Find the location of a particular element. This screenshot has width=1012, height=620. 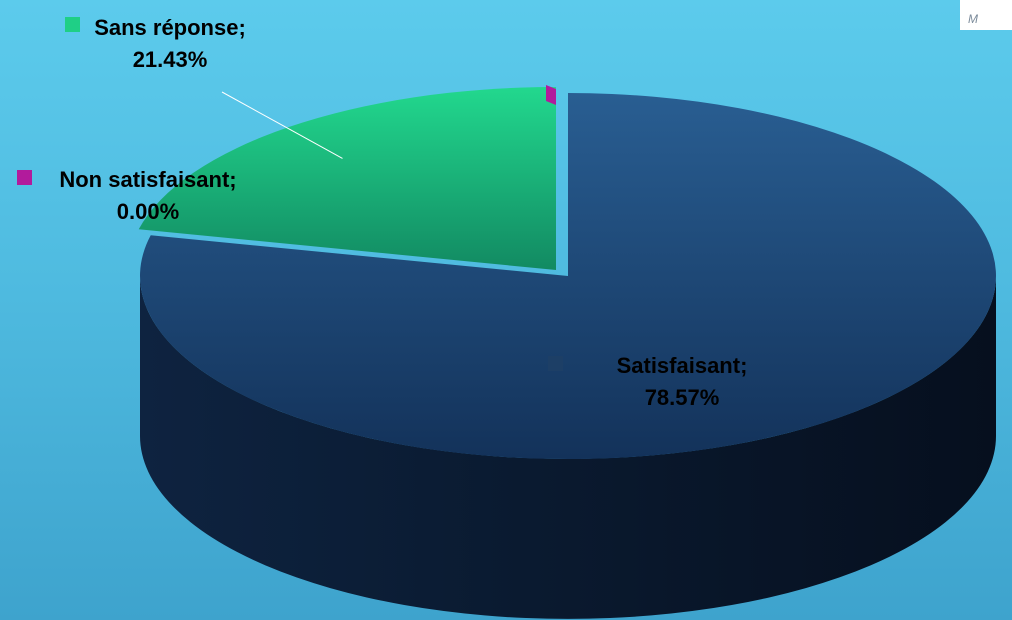

data-label-sans-reponse-category: Sans réponse; is located at coordinates (170, 27).